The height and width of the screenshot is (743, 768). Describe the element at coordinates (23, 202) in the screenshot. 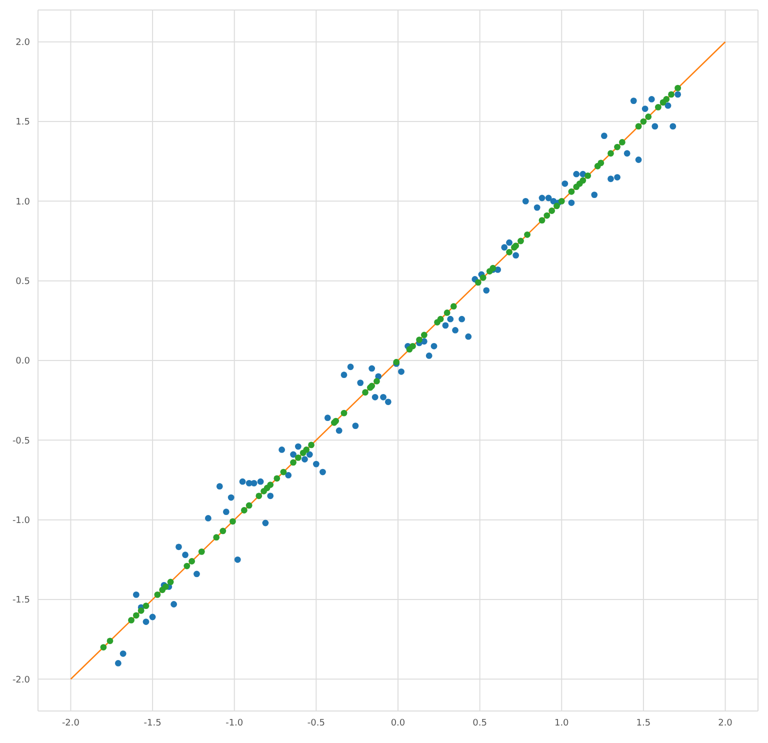

I see `y-tick-label: 1.0` at that location.